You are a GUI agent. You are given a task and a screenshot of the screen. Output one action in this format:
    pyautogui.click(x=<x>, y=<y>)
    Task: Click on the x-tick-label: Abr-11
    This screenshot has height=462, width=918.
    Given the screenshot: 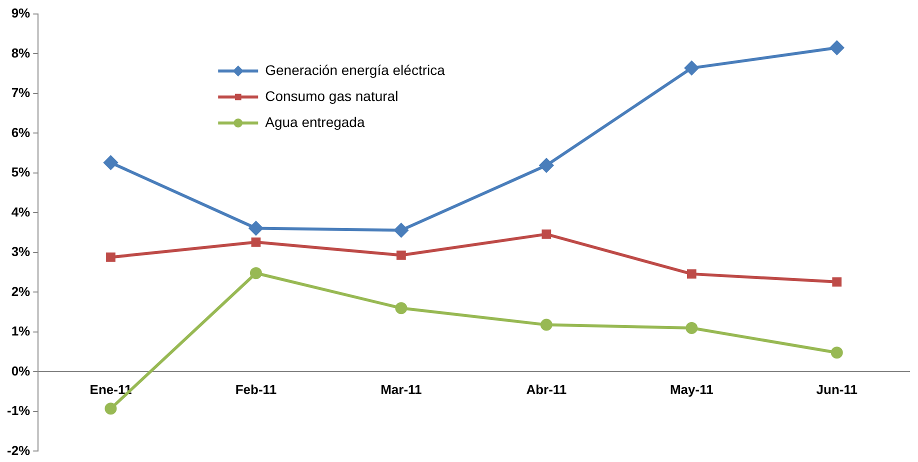 What is the action you would take?
    pyautogui.click(x=546, y=390)
    